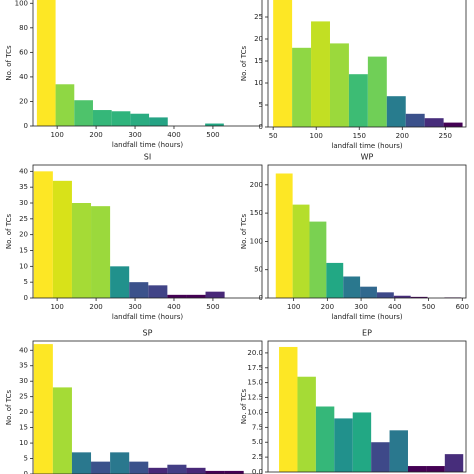 Image resolution: width=474 pixels, height=474 pixels. I want to click on x-tick-label: 50, so click(273, 136).